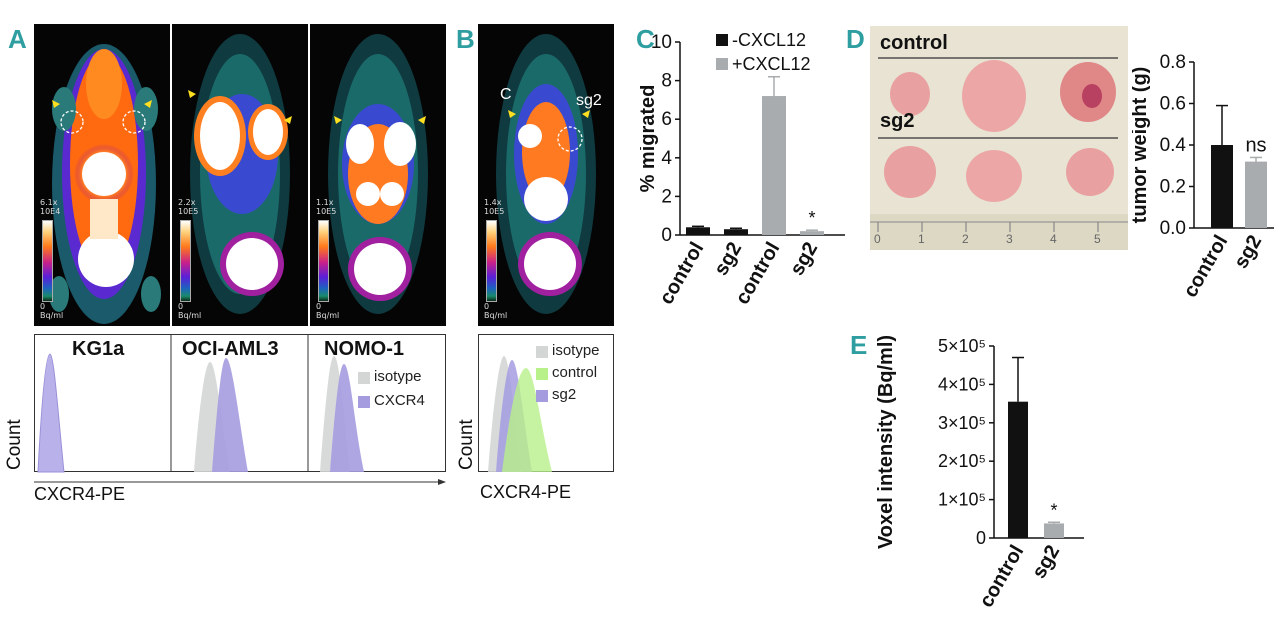 This screenshot has height=636, width=1280. I want to click on tumor-photo-graphic, so click(999, 153).